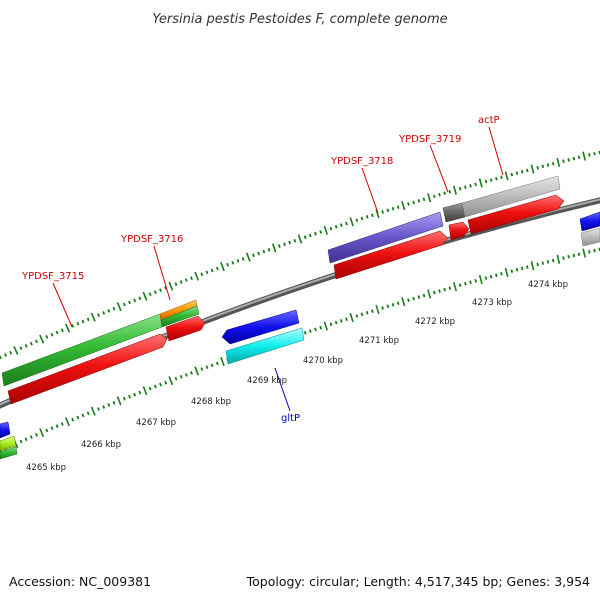 The width and height of the screenshot is (600, 600). What do you see at coordinates (492, 303) in the screenshot?
I see `kbp-label: 4273 kbp` at bounding box center [492, 303].